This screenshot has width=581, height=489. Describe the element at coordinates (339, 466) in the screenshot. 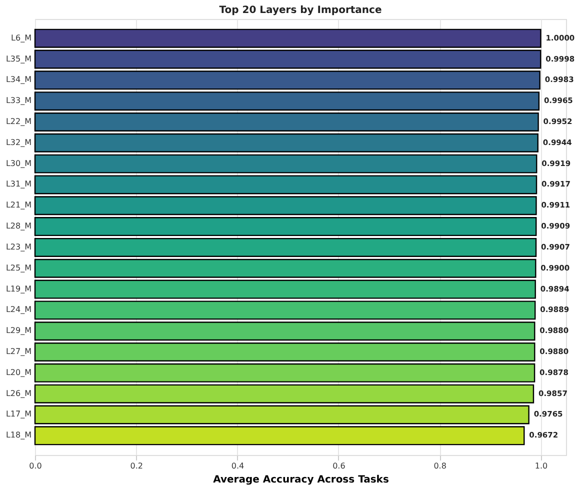

I see `x-tick-label: 0.6` at that location.